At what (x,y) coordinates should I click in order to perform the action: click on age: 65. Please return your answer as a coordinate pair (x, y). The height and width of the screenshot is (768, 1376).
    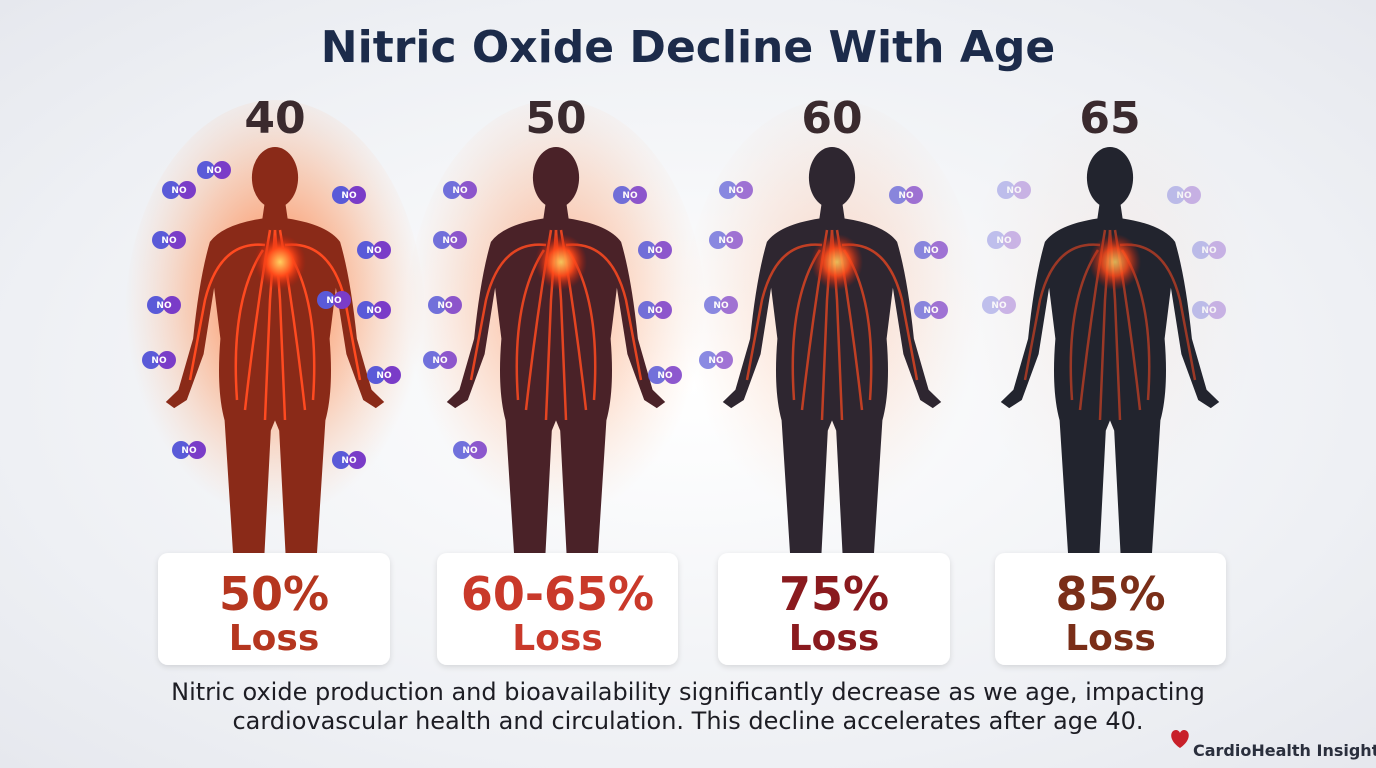
    Looking at the image, I should click on (1109, 118).